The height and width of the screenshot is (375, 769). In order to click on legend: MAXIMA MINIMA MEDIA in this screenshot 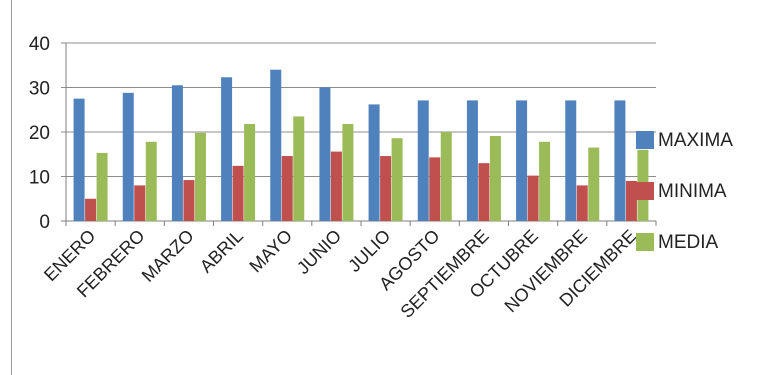, I will do `click(684, 191)`.